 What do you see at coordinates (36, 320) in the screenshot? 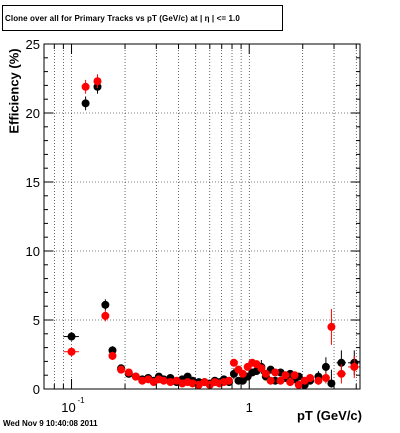
I see `y-tick-label: 5` at bounding box center [36, 320].